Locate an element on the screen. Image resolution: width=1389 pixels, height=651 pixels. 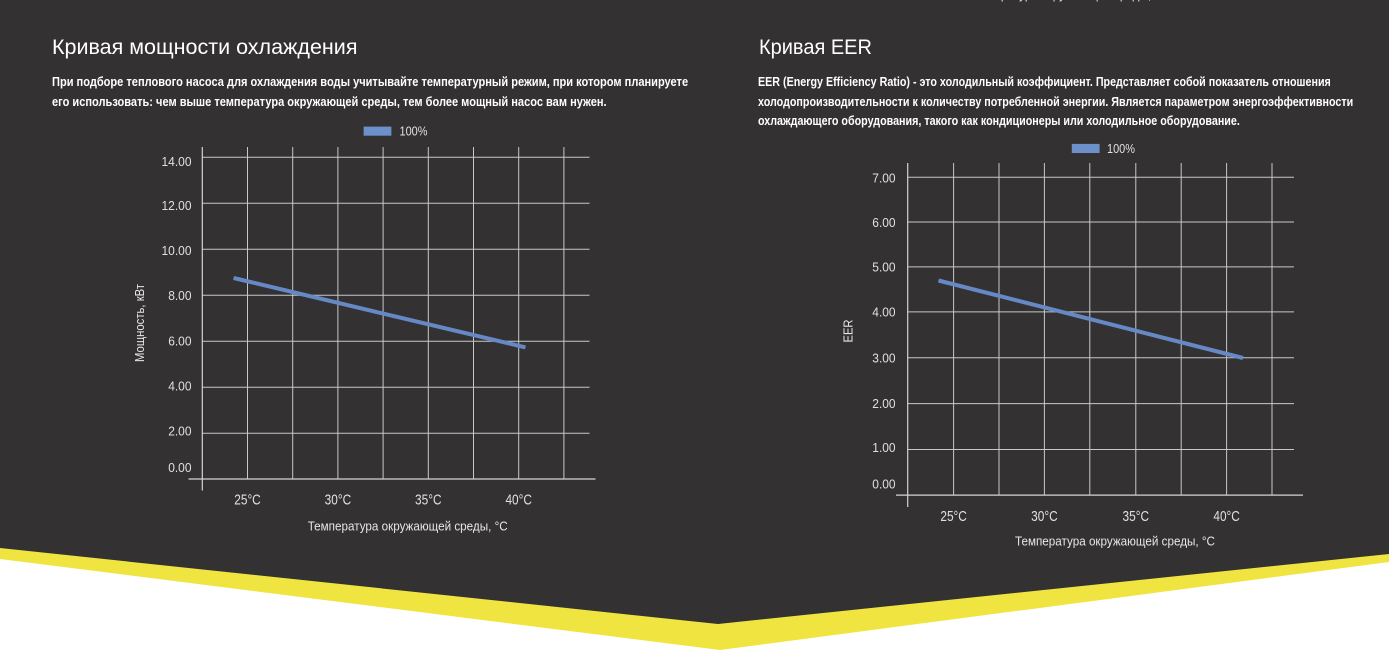
svg-text: 5.00 is located at coordinates (883, 267).